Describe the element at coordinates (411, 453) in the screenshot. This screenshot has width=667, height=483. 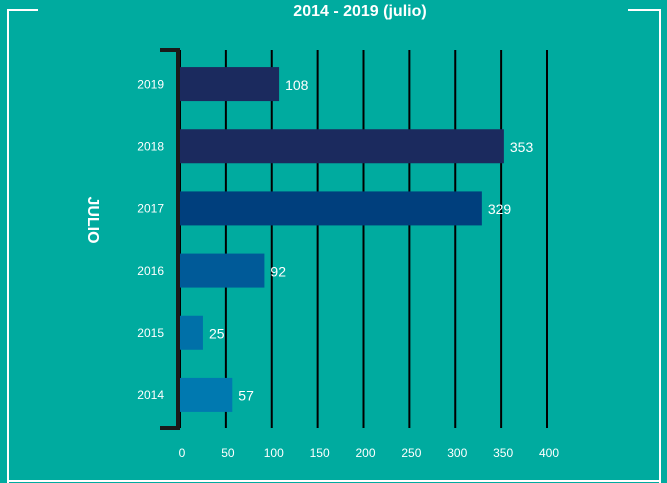
I see `x-tick-label: 250` at that location.